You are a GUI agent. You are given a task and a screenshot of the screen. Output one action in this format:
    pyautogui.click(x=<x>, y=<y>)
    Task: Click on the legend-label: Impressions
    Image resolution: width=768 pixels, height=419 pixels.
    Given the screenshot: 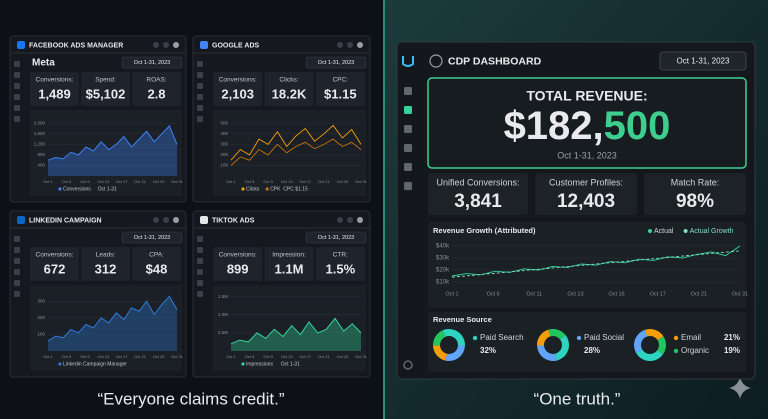 What is the action you would take?
    pyautogui.click(x=259, y=364)
    